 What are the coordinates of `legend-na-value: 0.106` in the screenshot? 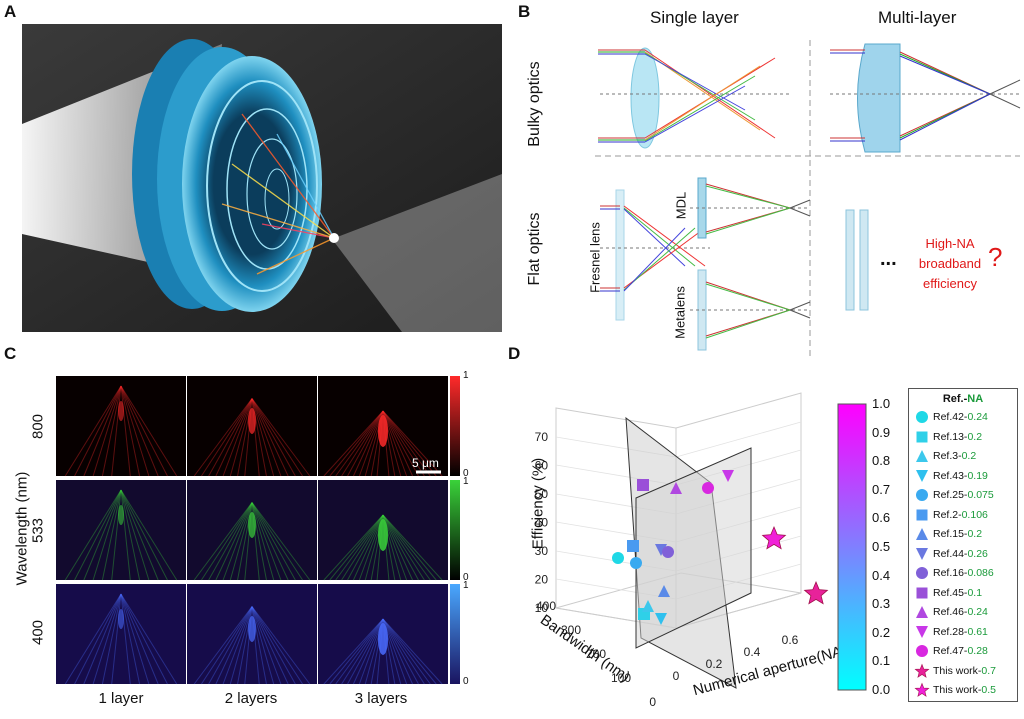 It's located at (974, 514).